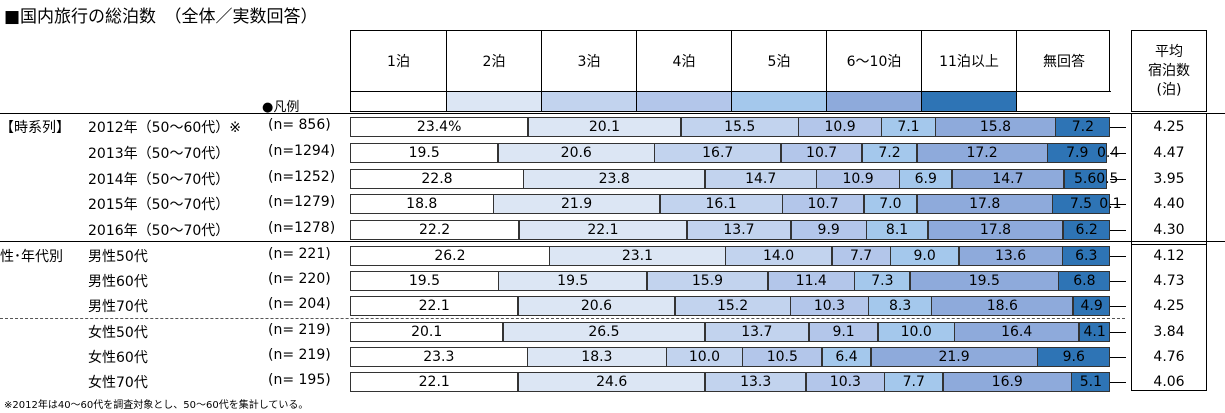  I want to click on bar-row: 22.1 20.6 15.2 10.3 8.3 18.6 4.9, so click(730, 306).